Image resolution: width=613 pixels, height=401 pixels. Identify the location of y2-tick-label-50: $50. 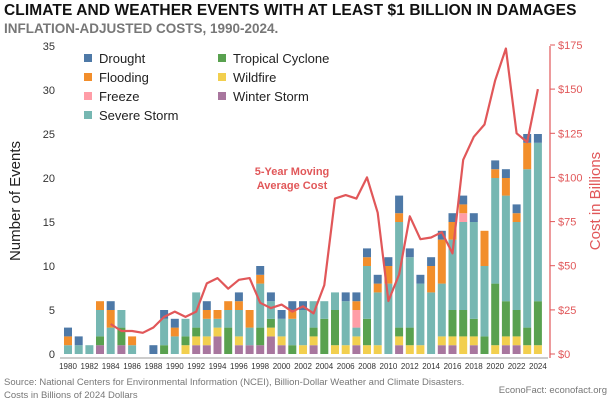
(567, 267).